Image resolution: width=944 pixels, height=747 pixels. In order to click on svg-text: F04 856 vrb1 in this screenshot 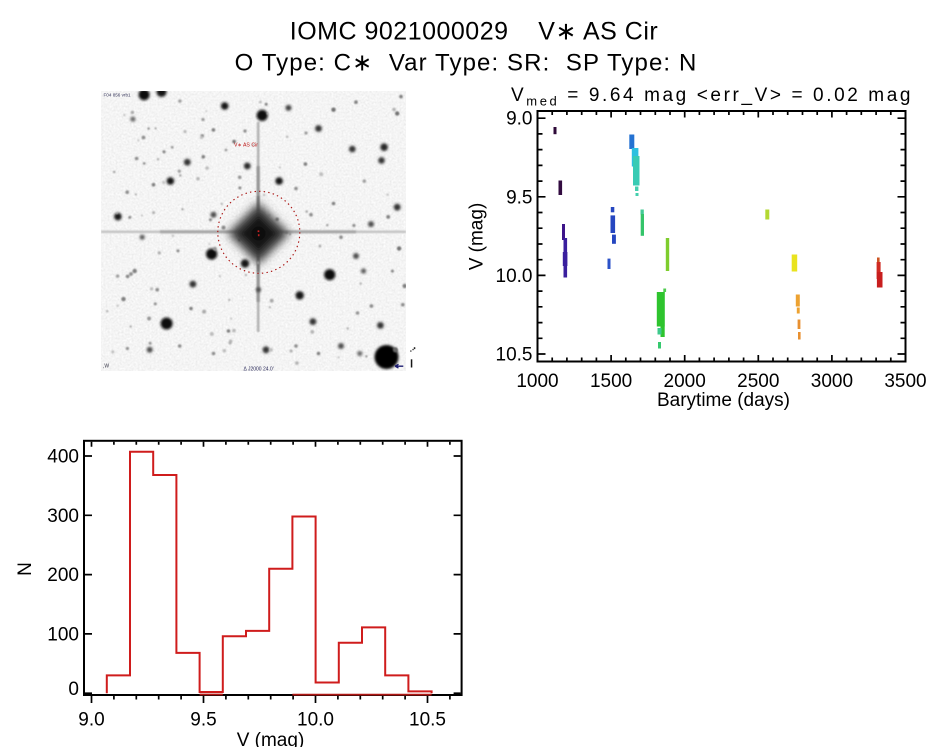, I will do `click(118, 95)`.